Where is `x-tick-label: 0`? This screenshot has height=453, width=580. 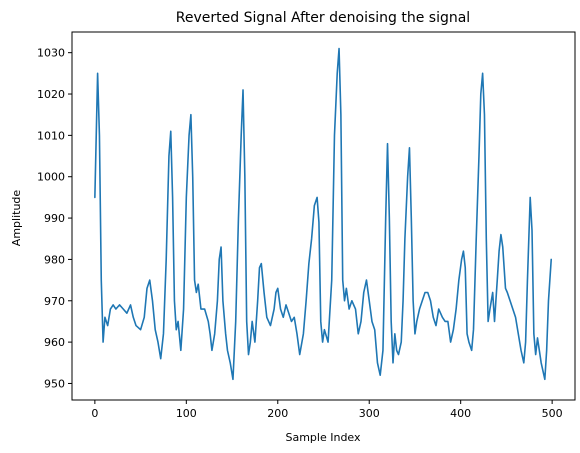 x-tick-label: 0 is located at coordinates (94, 413).